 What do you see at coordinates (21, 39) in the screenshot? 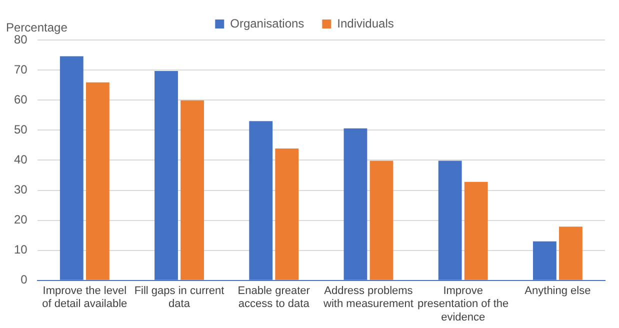
I see `y-tick-label: 80` at bounding box center [21, 39].